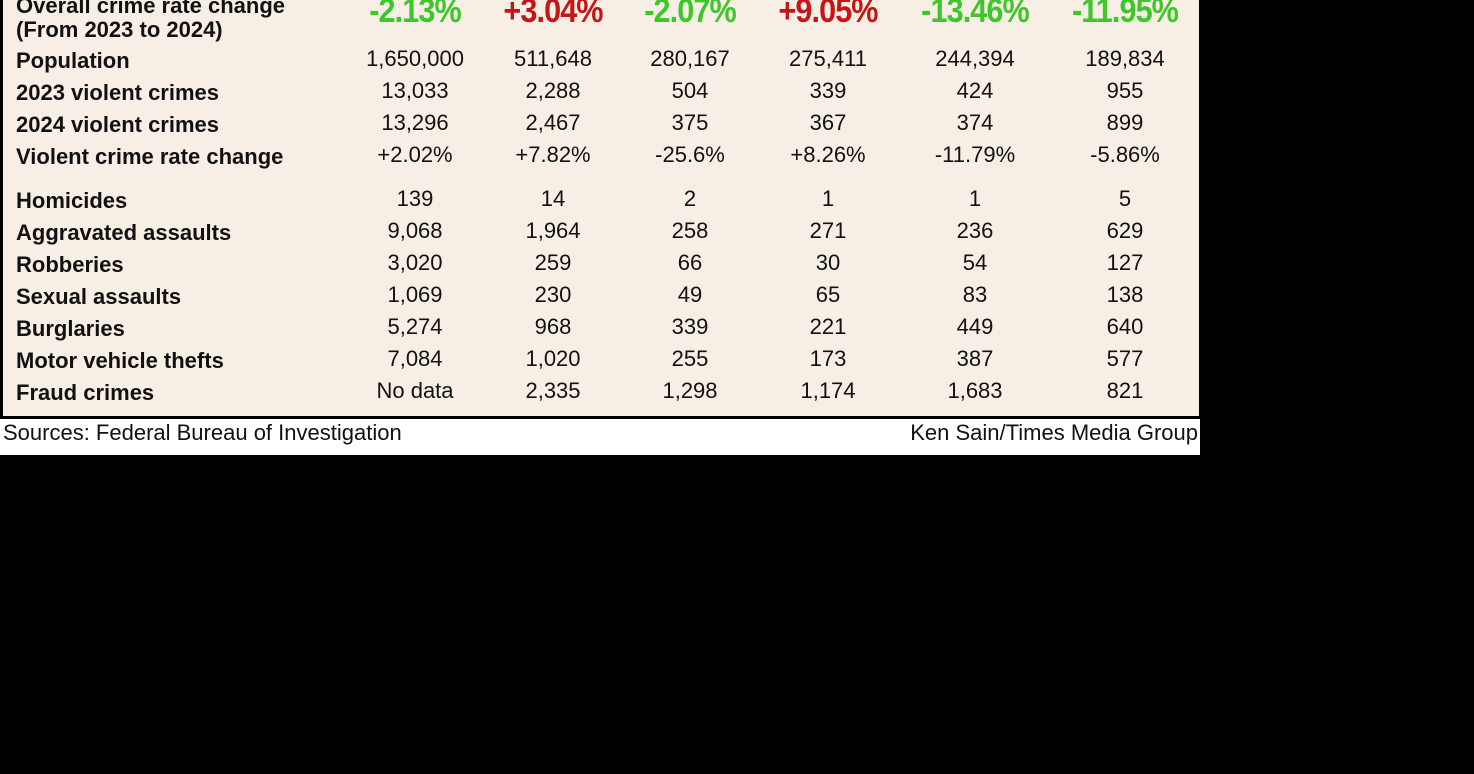  I want to click on table-cell: +7.82%, so click(553, 154).